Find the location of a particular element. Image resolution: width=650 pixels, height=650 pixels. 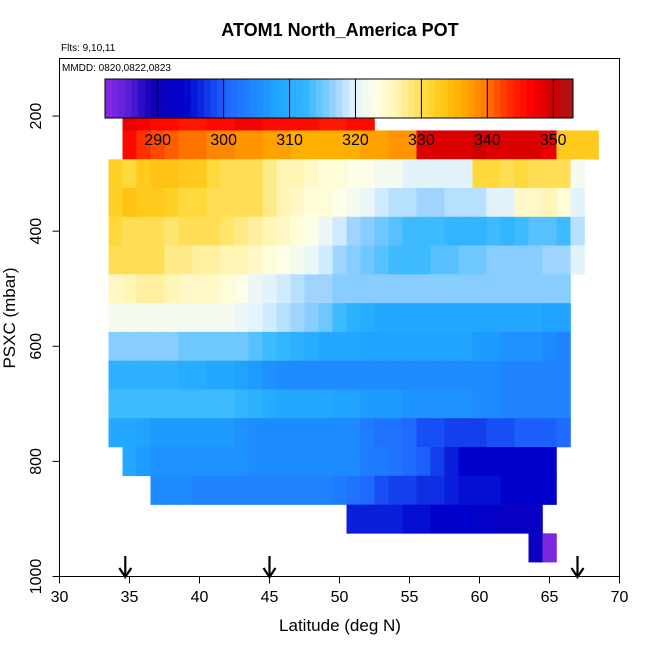

x-axis-label: Latitude (deg N) is located at coordinates (340, 625).